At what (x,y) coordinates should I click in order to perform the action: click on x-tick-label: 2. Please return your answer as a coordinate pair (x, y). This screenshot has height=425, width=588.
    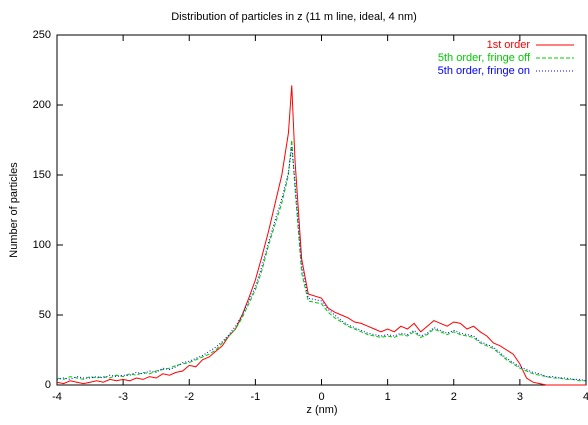
    Looking at the image, I should click on (454, 397).